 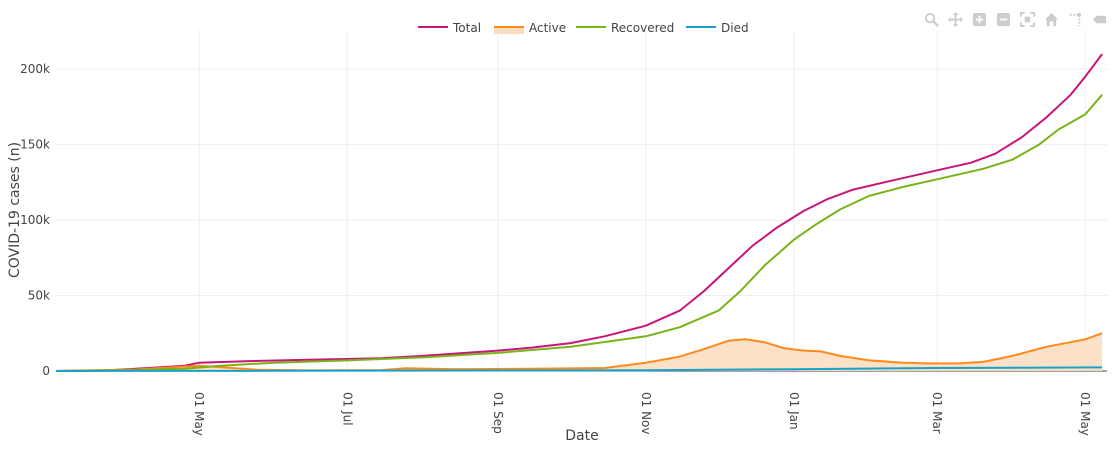 I want to click on area-fills, so click(x=579, y=352).